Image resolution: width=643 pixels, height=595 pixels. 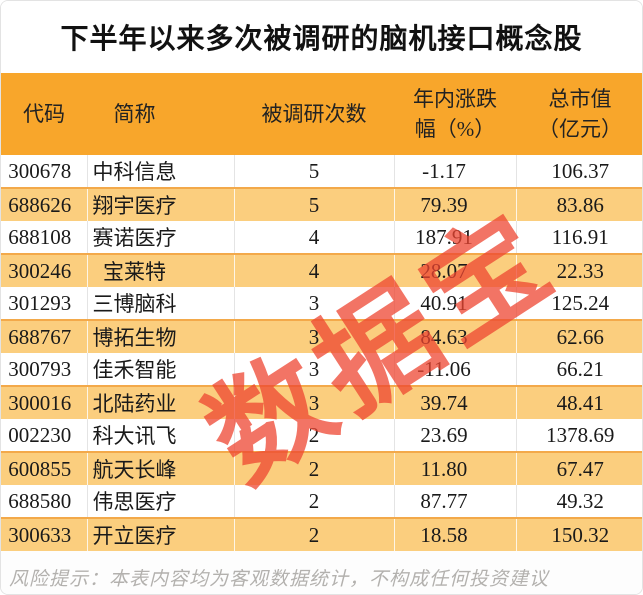 I want to click on cell-ytd-change: 187.91, so click(x=455, y=237).